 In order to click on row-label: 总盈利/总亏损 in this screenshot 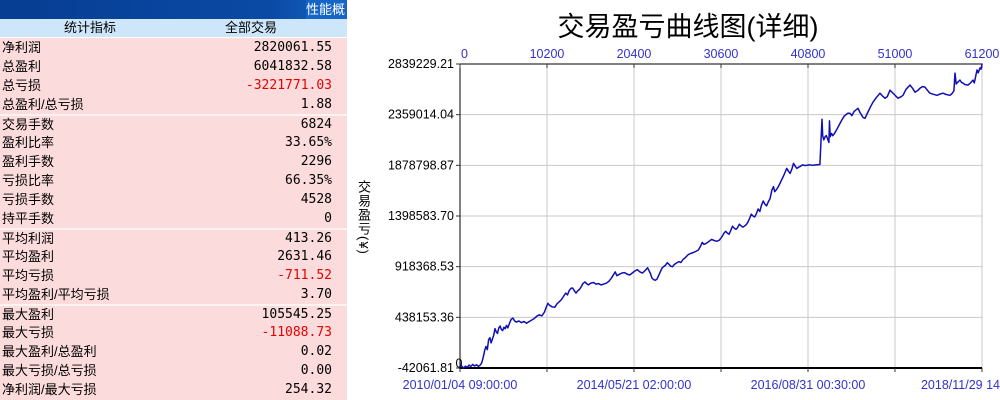, I will do `click(43, 104)`.